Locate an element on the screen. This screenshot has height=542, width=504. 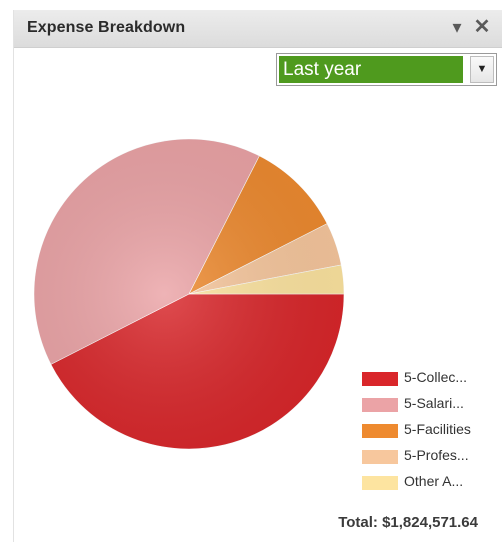
widget-title: Expense Breakdown is located at coordinates (106, 27).